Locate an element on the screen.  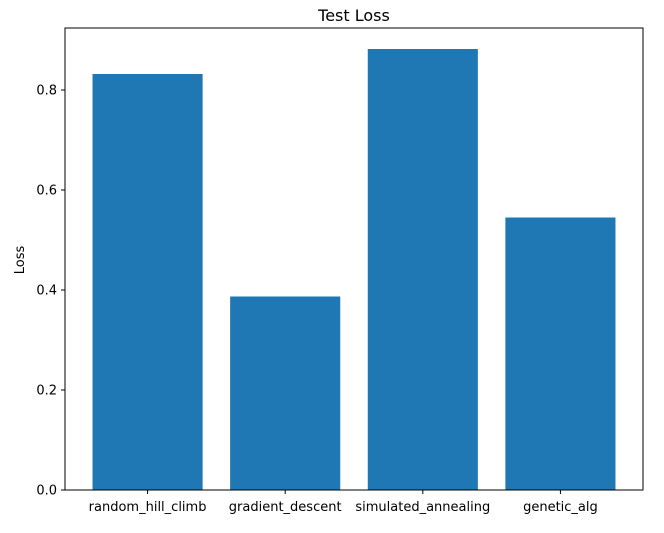
x-tick-label: random_hill_climb is located at coordinates (148, 507).